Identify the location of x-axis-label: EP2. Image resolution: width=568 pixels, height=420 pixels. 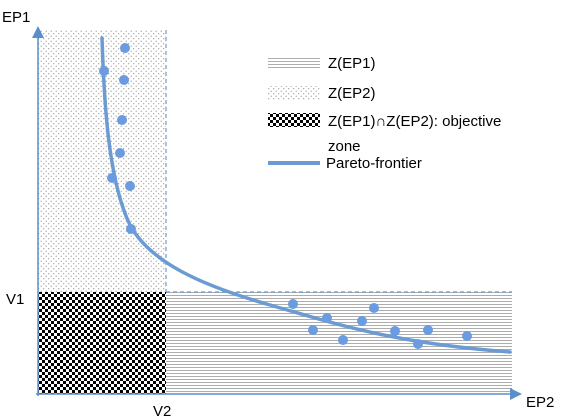
(540, 402).